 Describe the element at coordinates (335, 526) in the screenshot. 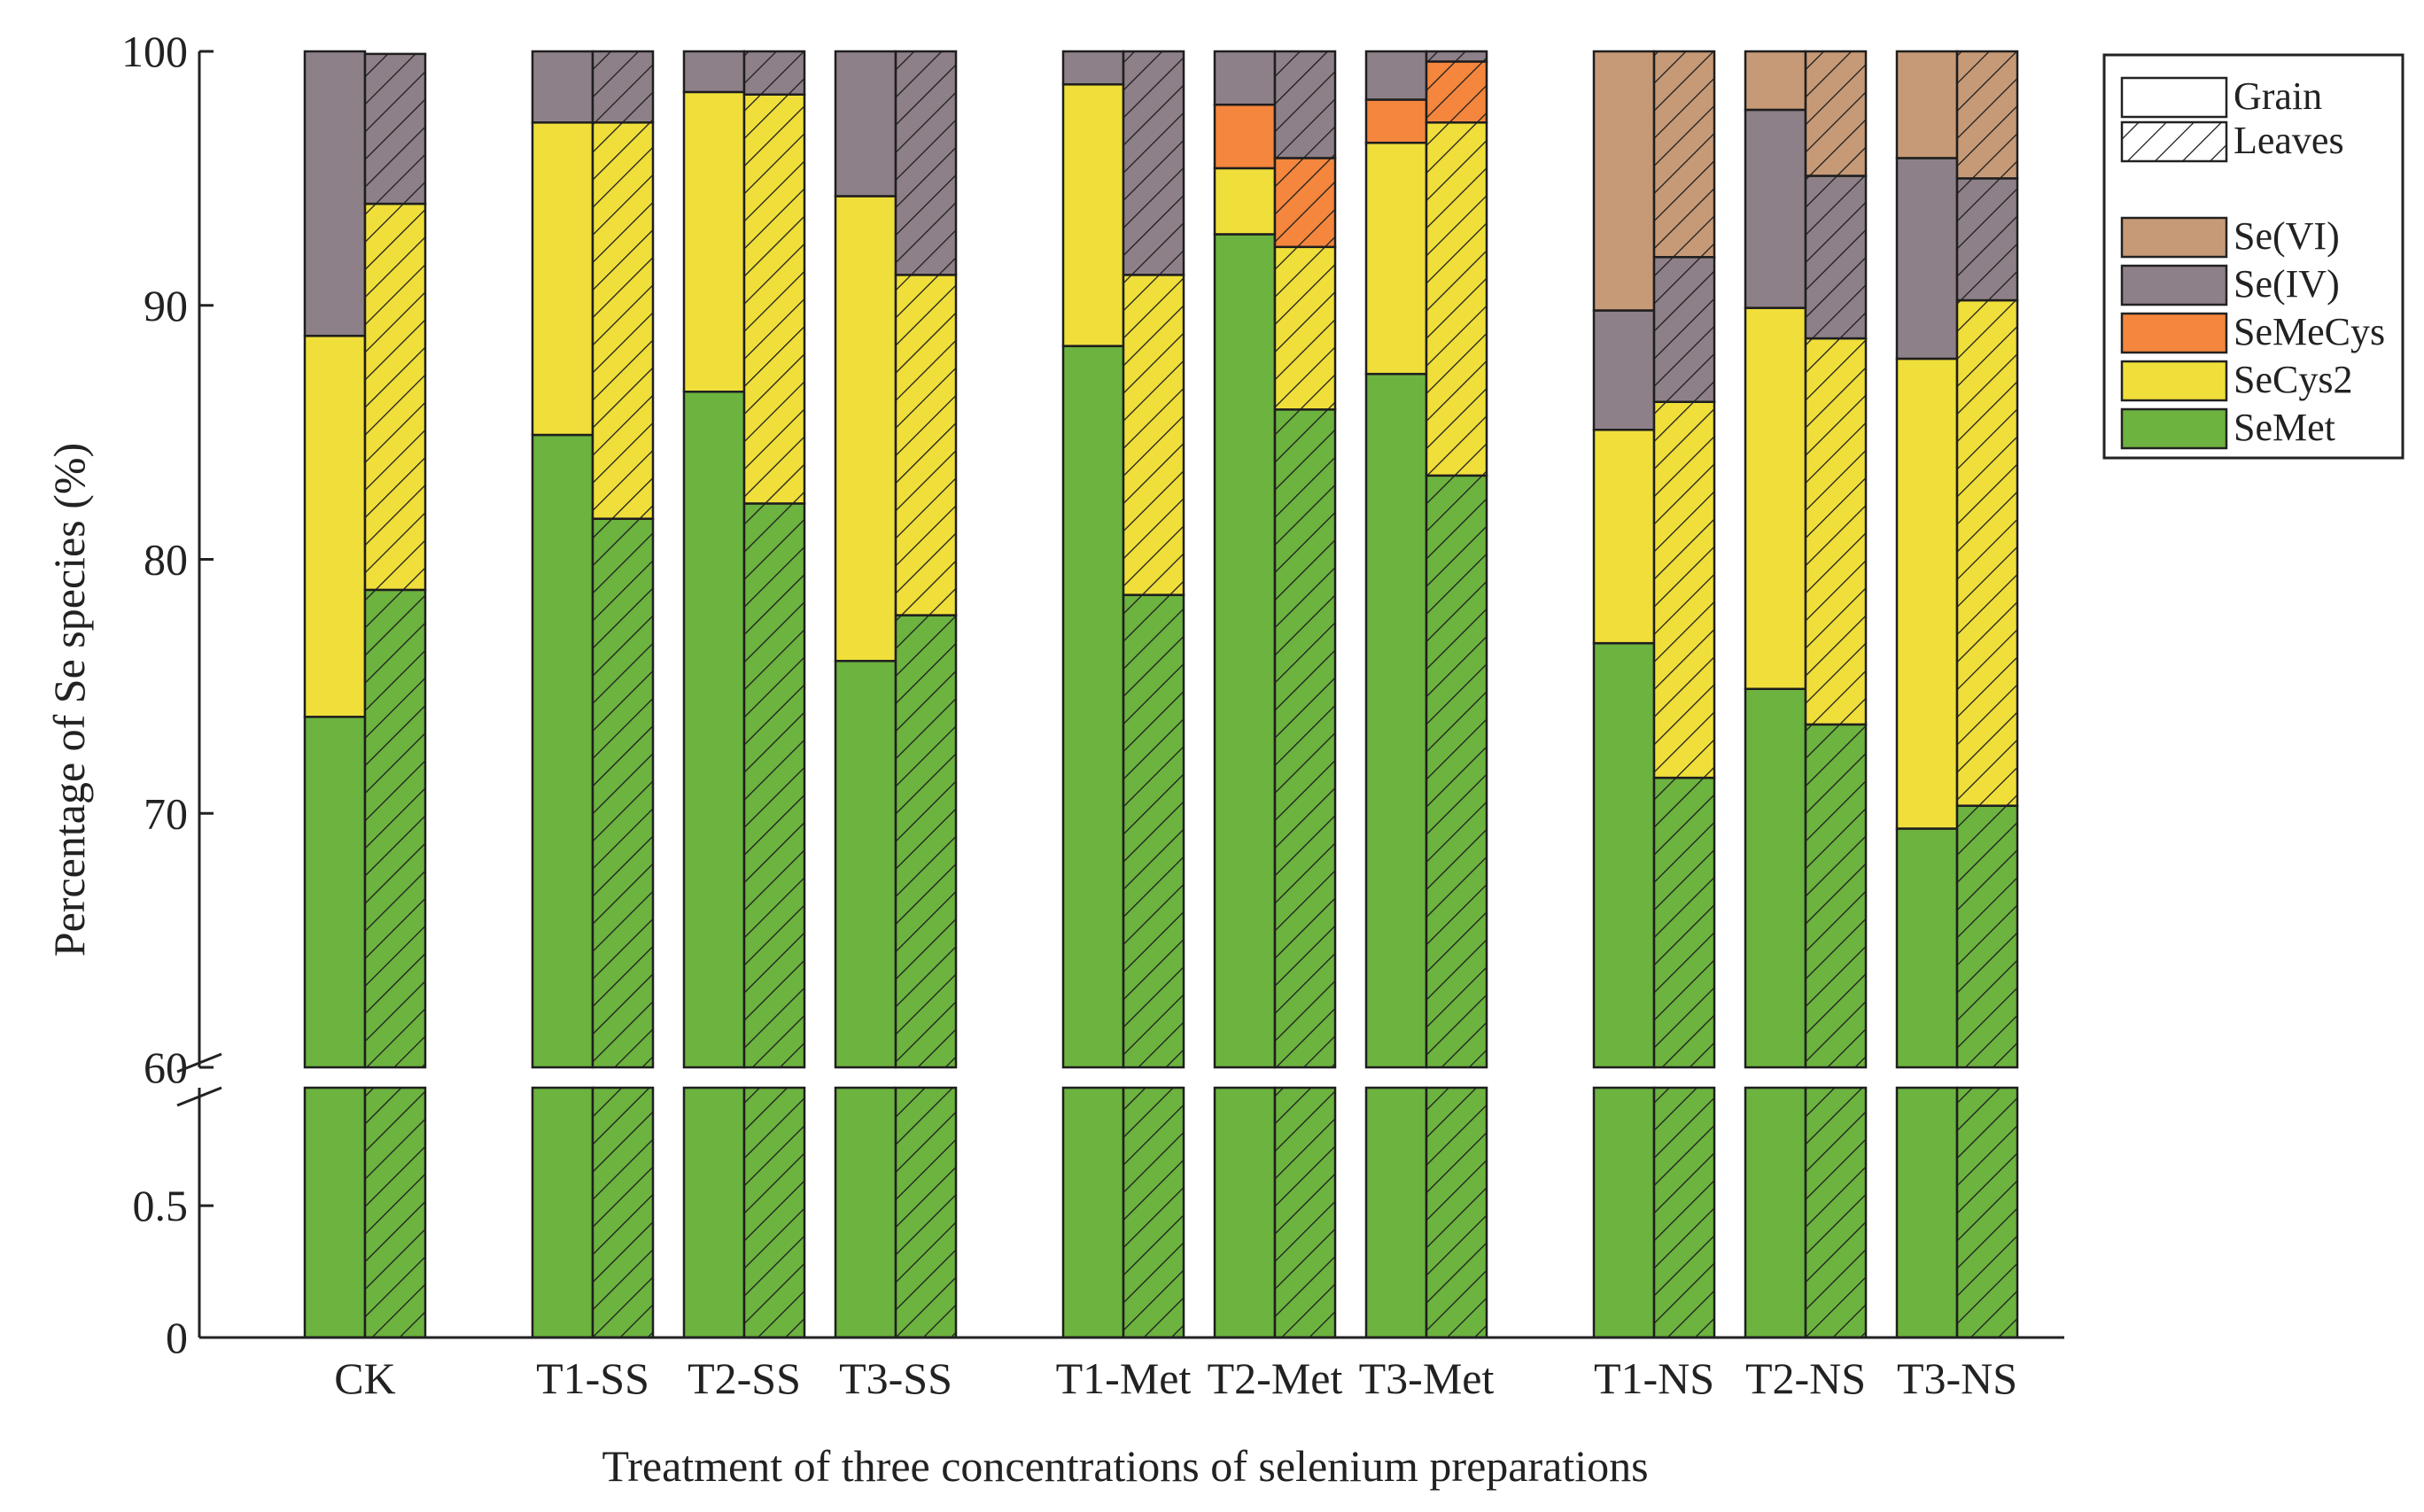

I see `bar-segment-ck-grain-secys2` at that location.